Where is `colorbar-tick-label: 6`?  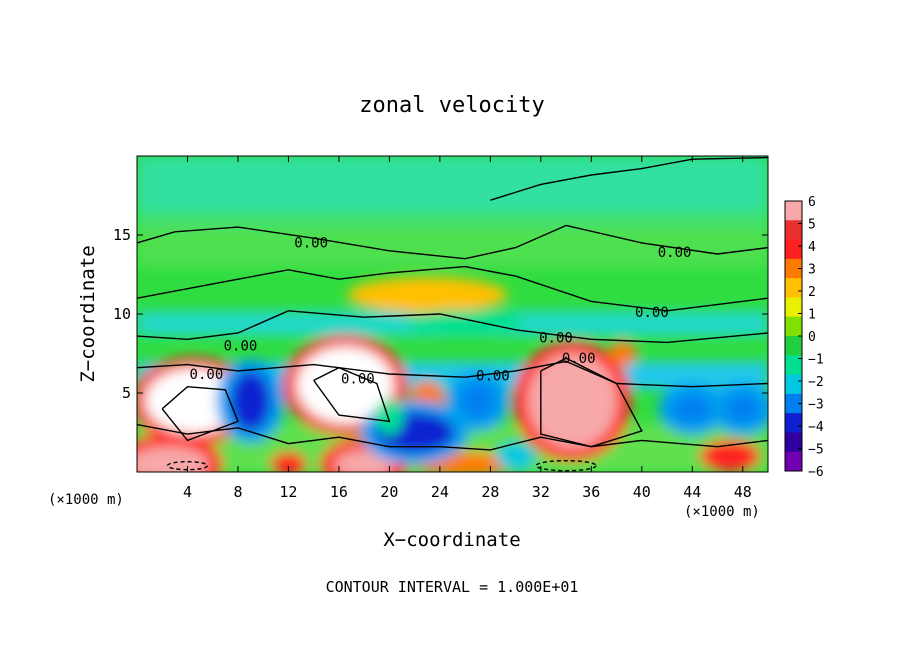
colorbar-tick-label: 6 is located at coordinates (812, 202).